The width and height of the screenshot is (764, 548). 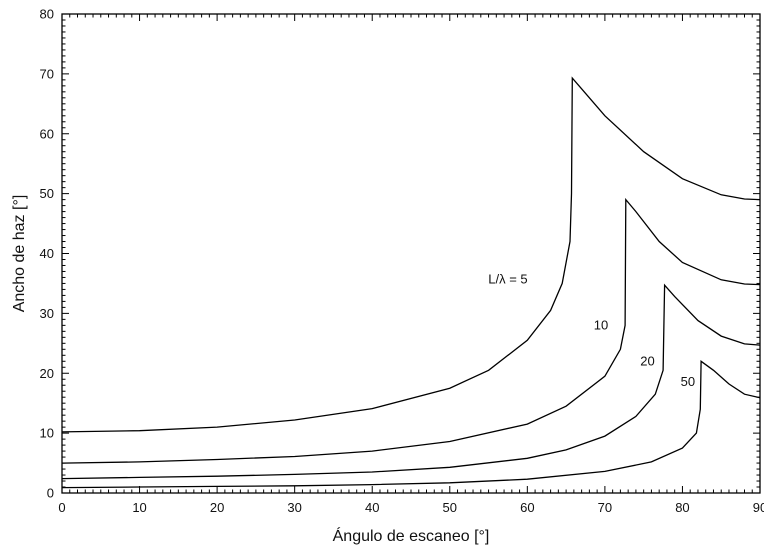 What do you see at coordinates (411, 507) in the screenshot?
I see `x-tick-labels: 0 10 20 30 40 50 60 70 80 90` at bounding box center [411, 507].